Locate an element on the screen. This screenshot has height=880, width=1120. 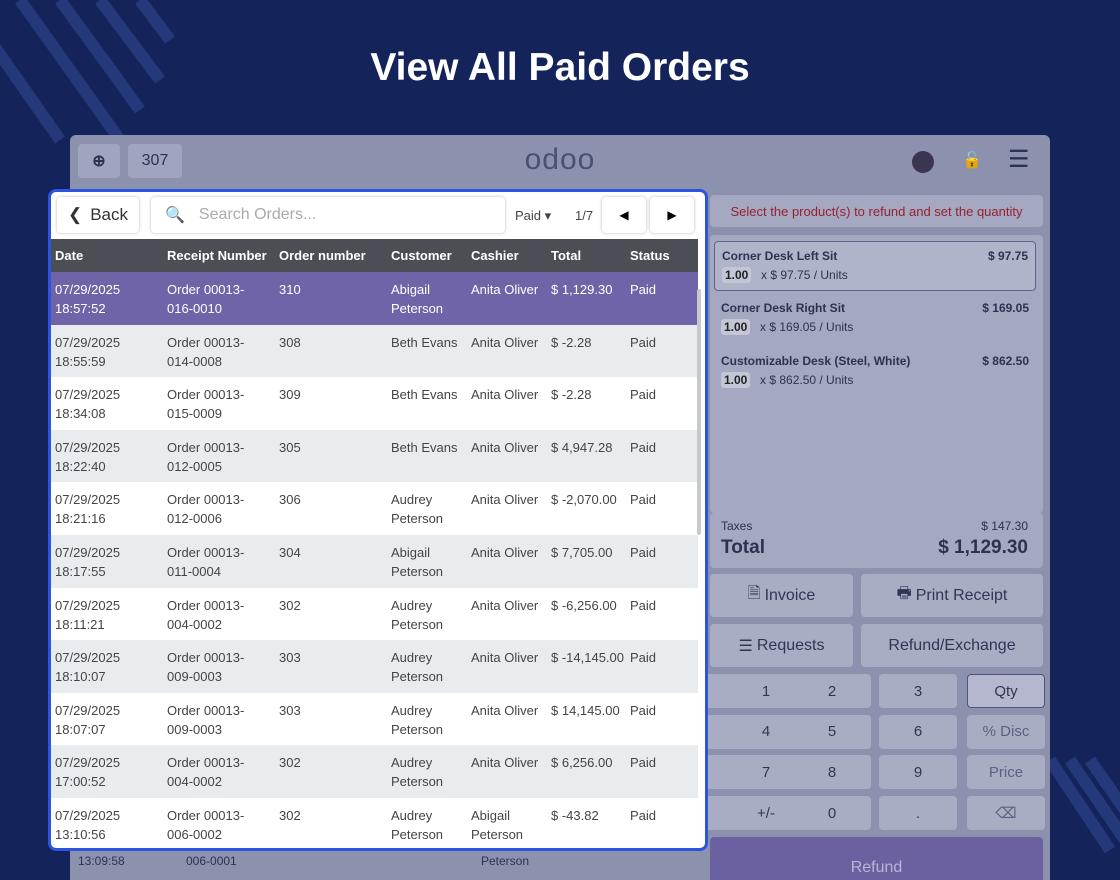
order-cell: 07/29/2025 18:55:59 is located at coordinates (107, 351).